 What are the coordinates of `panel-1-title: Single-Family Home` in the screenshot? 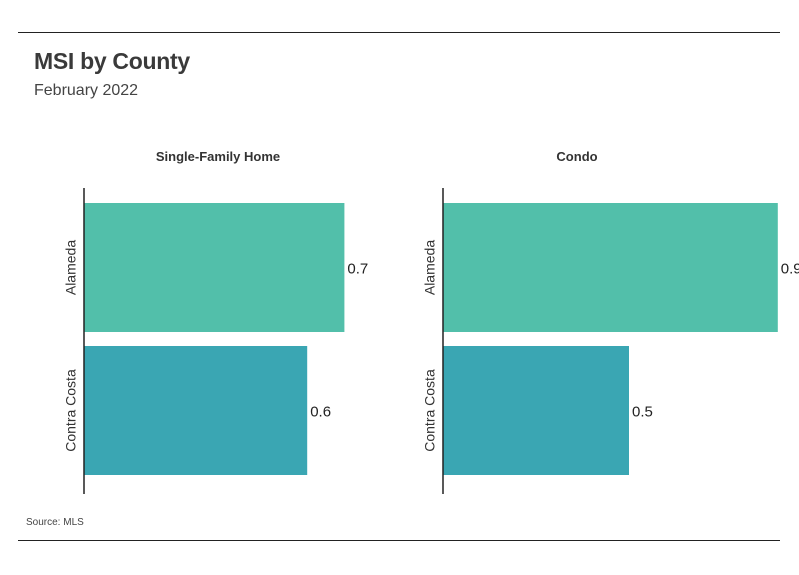 It's located at (218, 156).